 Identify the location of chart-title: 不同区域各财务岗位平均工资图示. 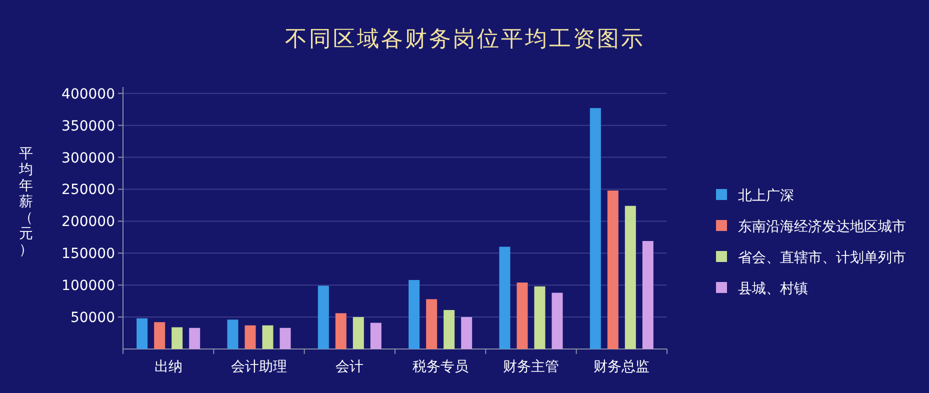
(465, 39).